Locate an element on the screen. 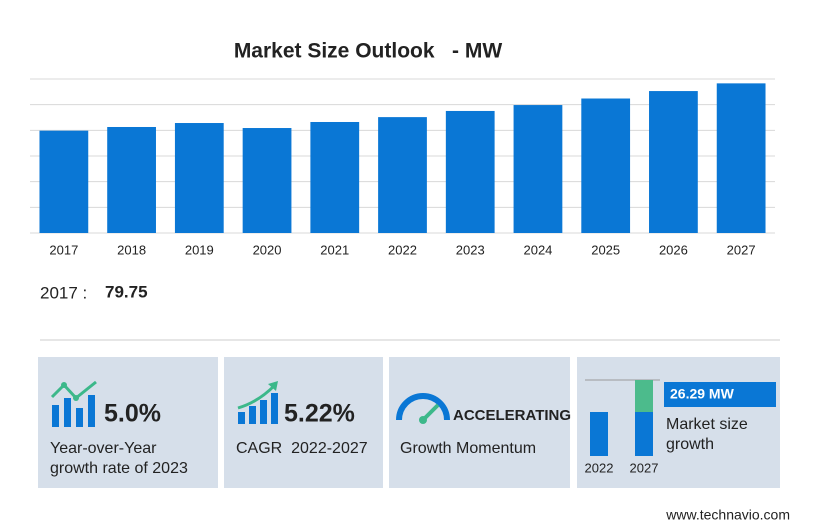 The width and height of the screenshot is (816, 528). card-label: Growth Momentum is located at coordinates (468, 448).